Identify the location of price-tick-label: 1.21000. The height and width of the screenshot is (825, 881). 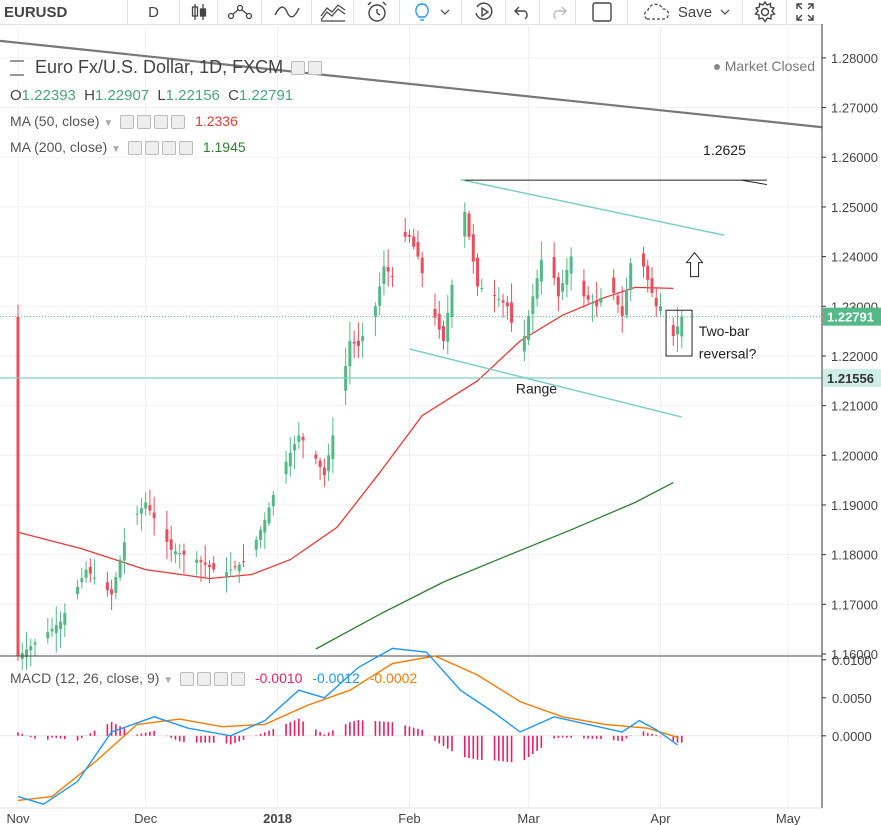
(854, 406).